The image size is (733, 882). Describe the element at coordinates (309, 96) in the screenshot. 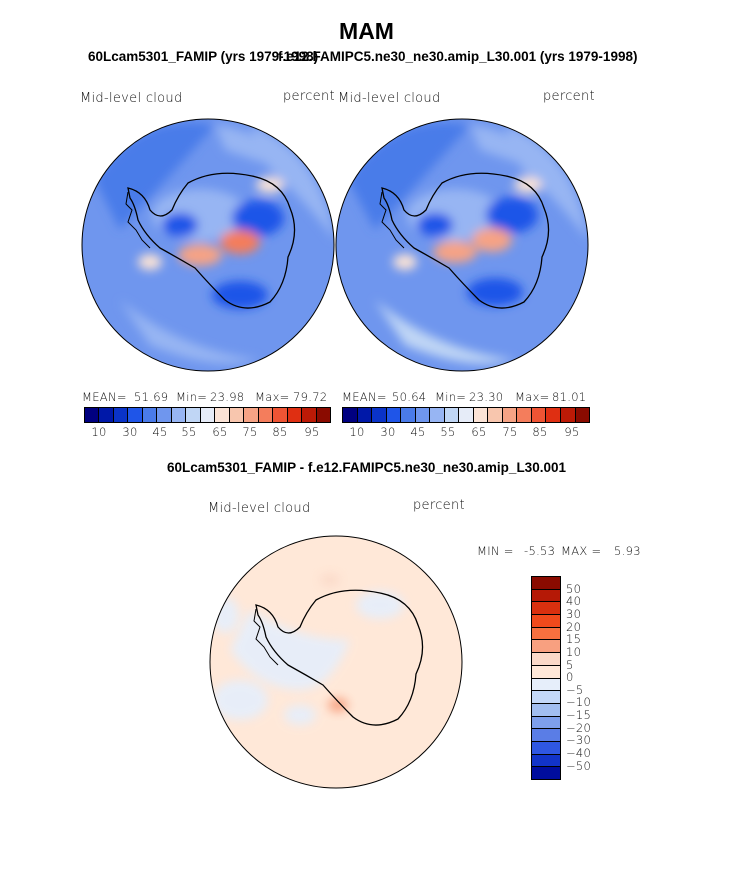

I see `panel-left-units-label: percent` at that location.